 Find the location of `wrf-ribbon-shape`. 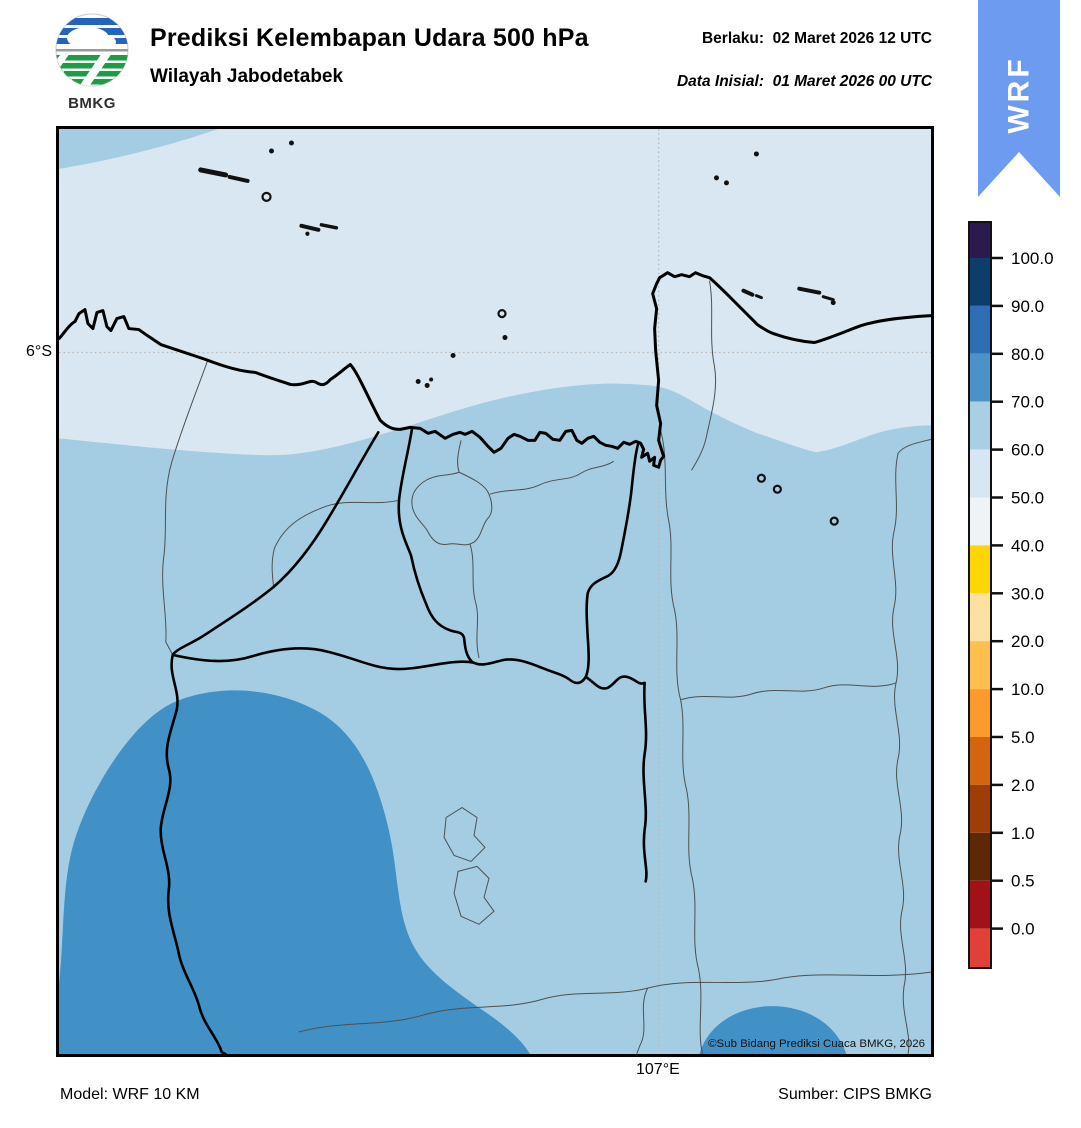

wrf-ribbon-shape is located at coordinates (1019, 98).